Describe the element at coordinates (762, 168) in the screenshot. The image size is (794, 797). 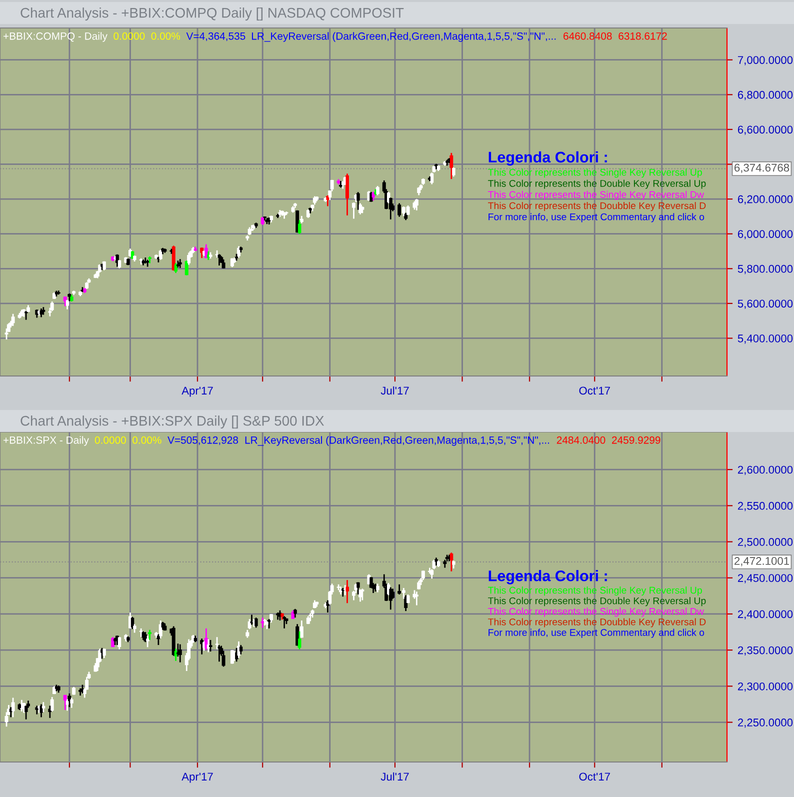
I see `ref-line-label: 6,374.6768` at that location.